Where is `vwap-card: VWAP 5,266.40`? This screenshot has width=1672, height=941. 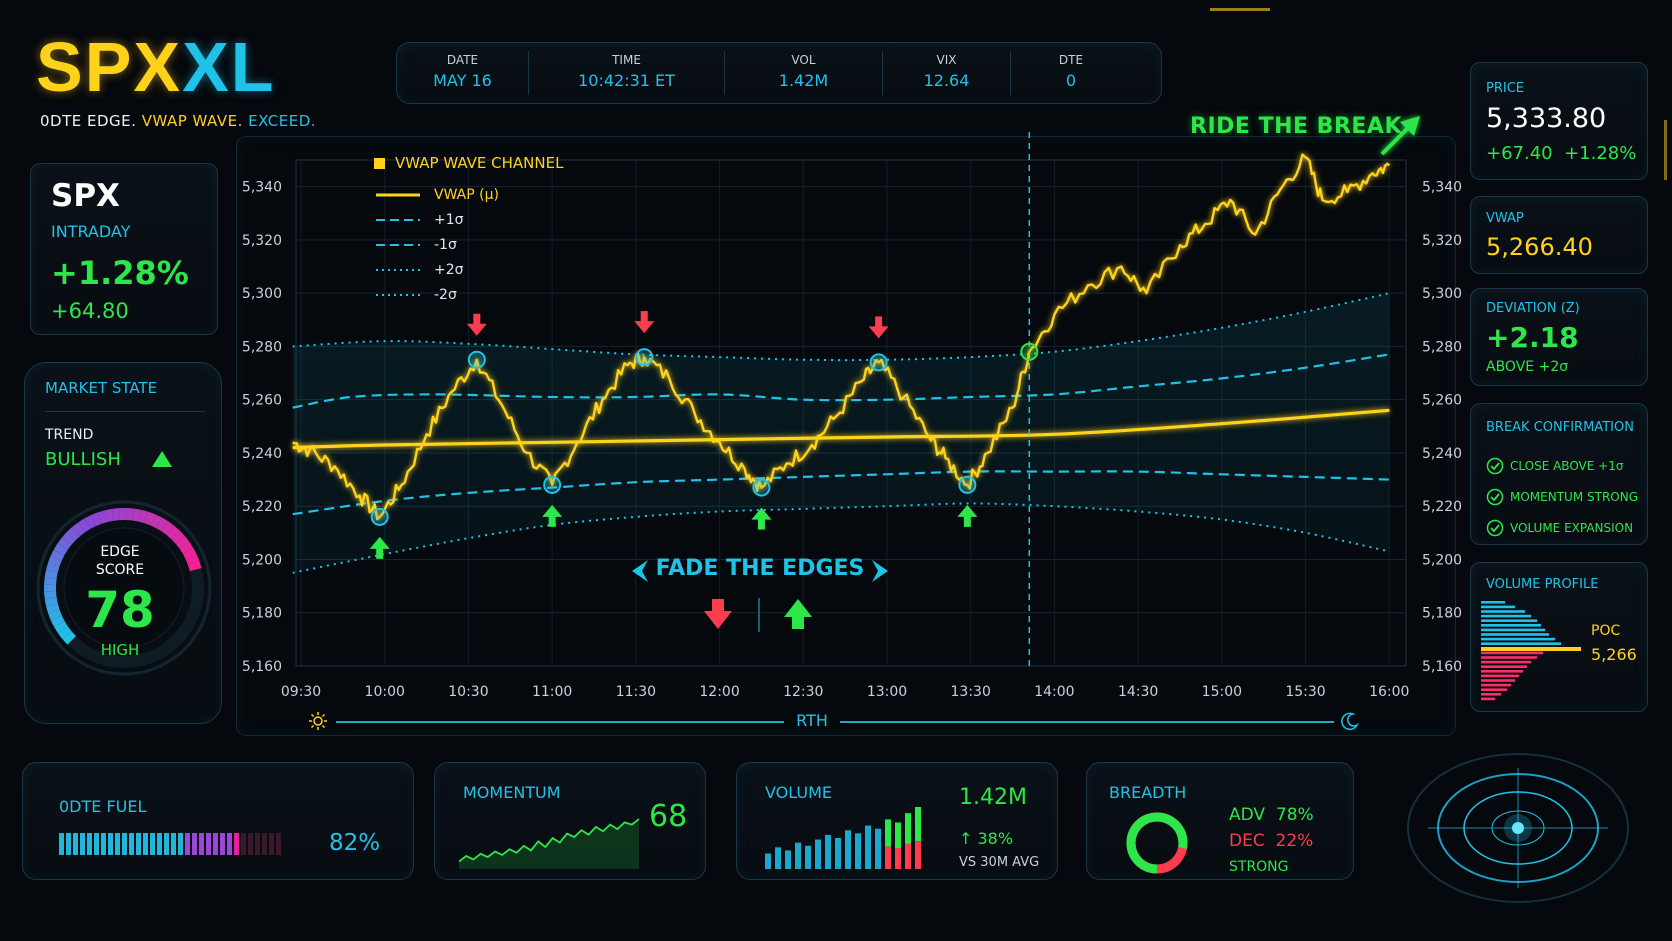 vwap-card: VWAP 5,266.40 is located at coordinates (1559, 235).